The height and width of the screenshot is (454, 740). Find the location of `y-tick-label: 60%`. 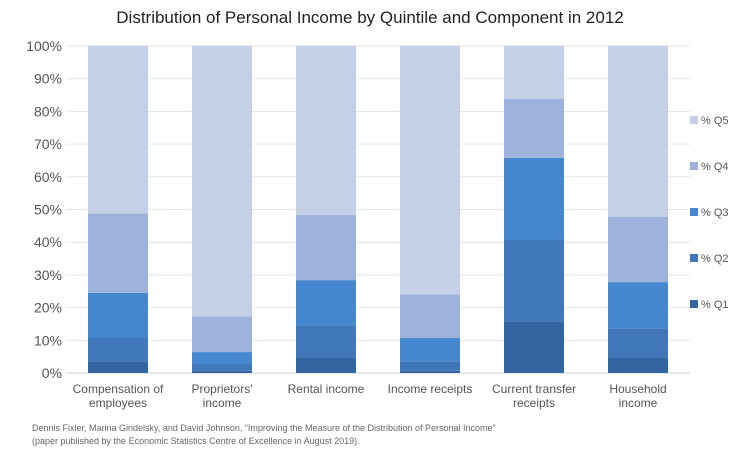

y-tick-label: 60% is located at coordinates (48, 177).